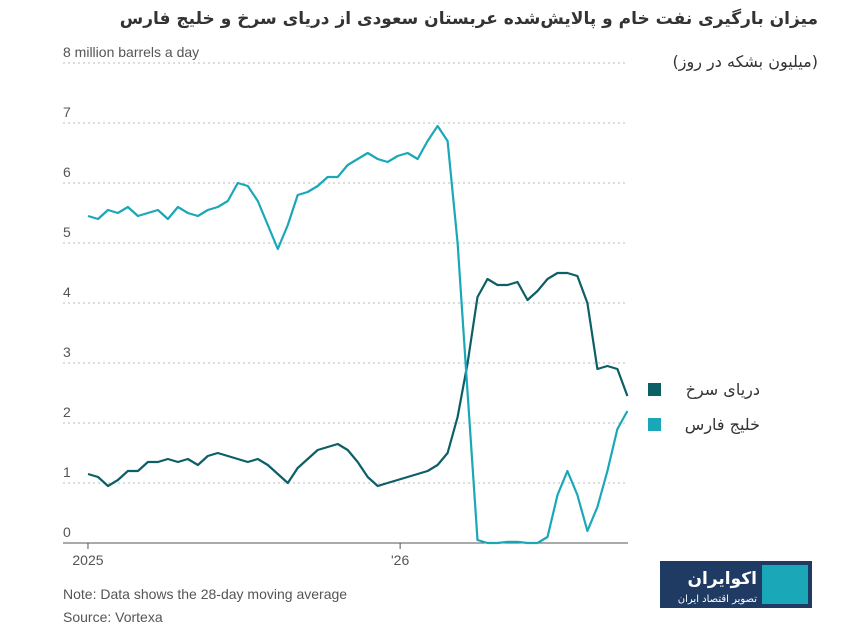  I want to click on y-tick-label: 6, so click(67, 172).